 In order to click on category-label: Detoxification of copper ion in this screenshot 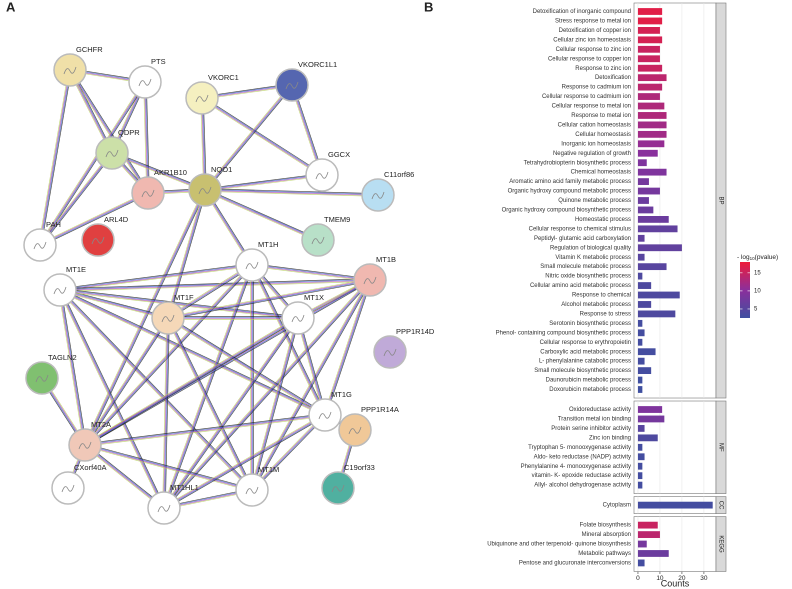, I will do `click(595, 31)`.